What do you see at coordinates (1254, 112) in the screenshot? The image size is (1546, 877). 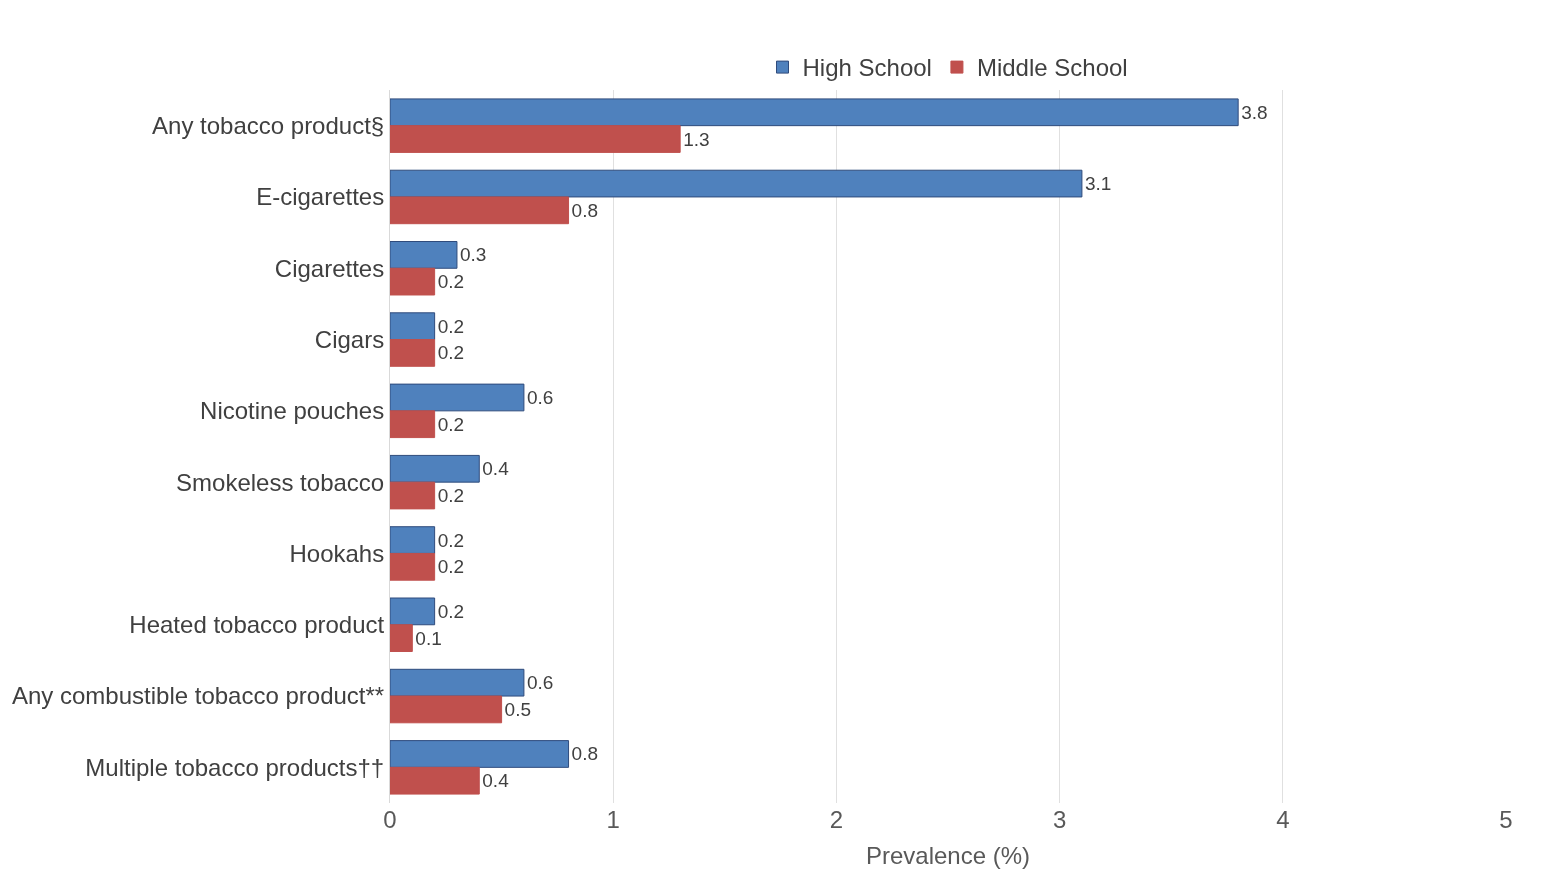 I see `data-label: 3.8` at bounding box center [1254, 112].